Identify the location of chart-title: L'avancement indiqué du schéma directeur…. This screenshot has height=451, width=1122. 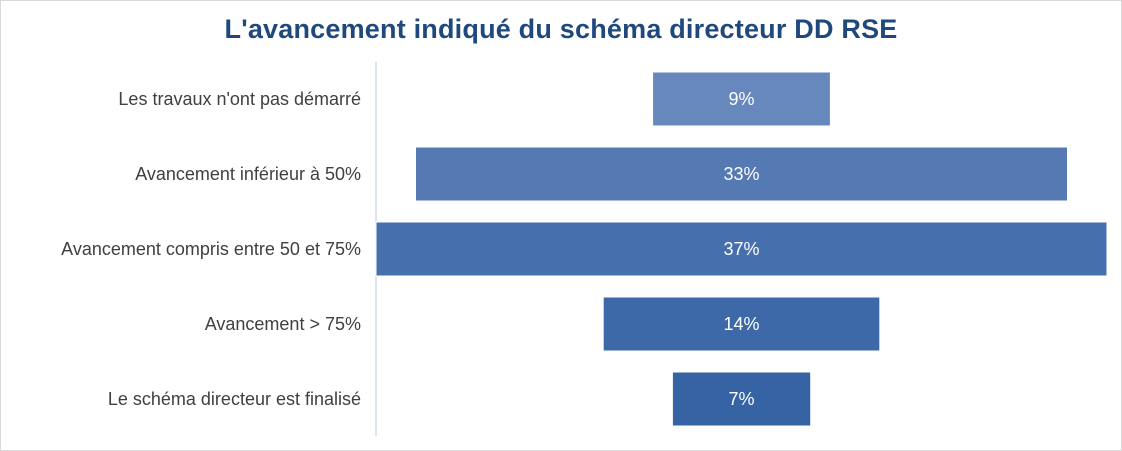
(561, 29).